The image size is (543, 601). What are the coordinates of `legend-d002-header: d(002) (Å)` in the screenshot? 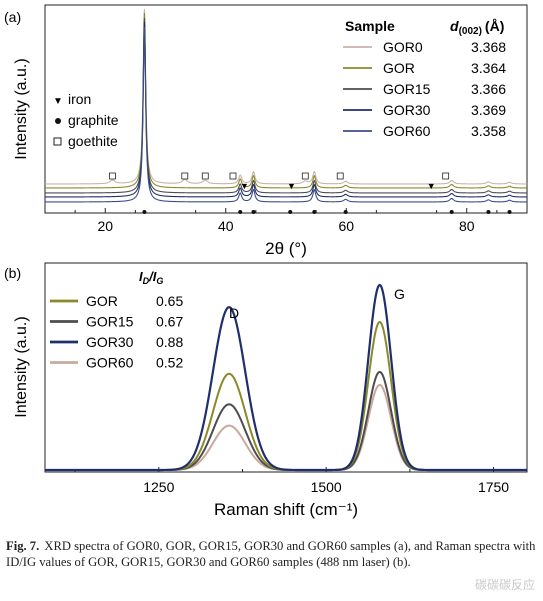 It's located at (477, 27).